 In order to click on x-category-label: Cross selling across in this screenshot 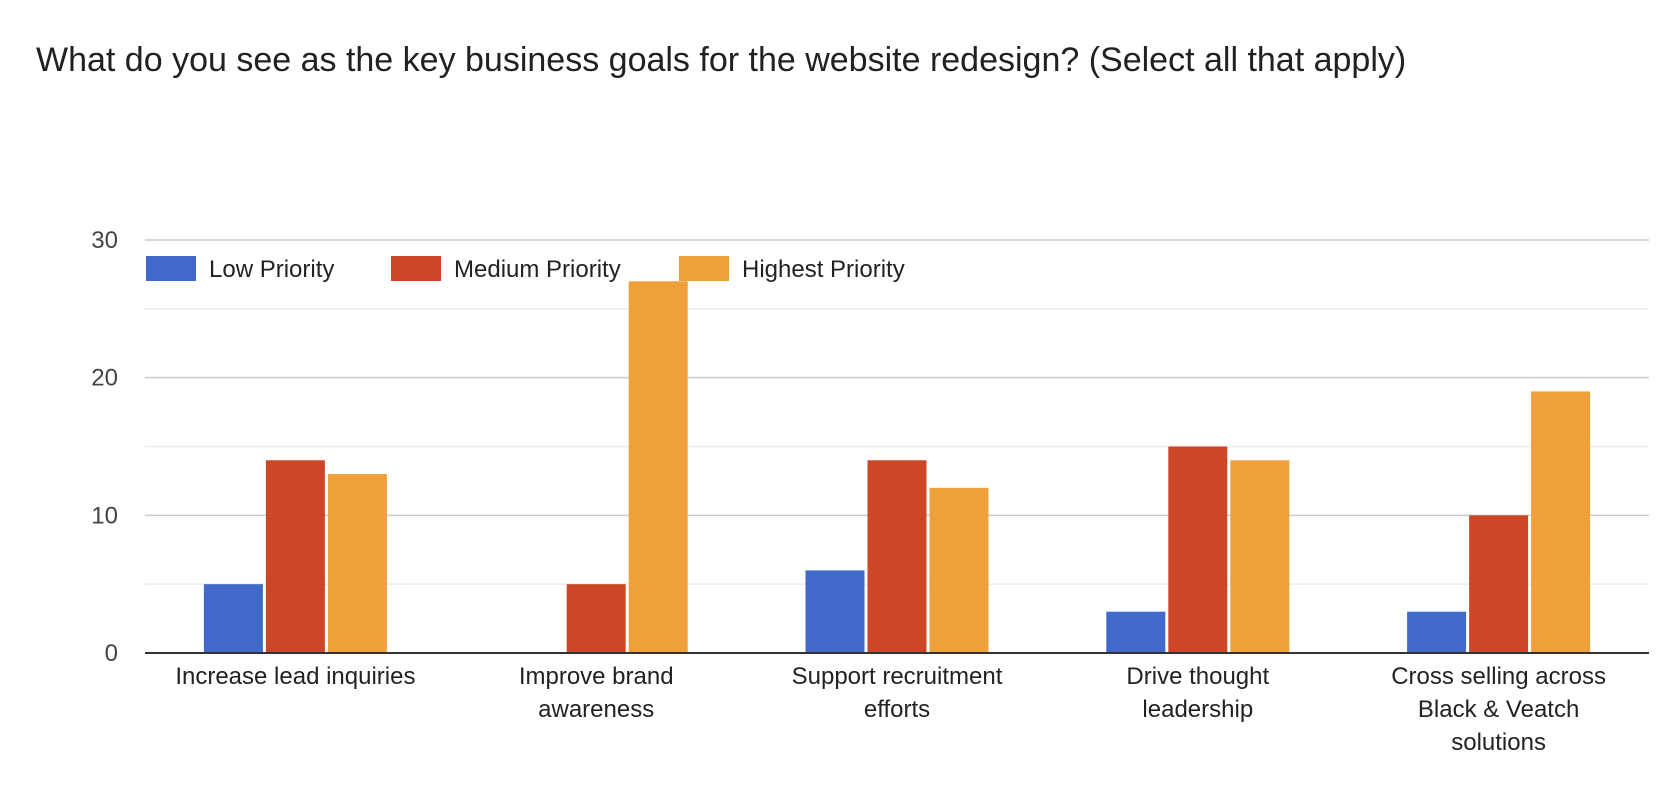, I will do `click(1498, 676)`.